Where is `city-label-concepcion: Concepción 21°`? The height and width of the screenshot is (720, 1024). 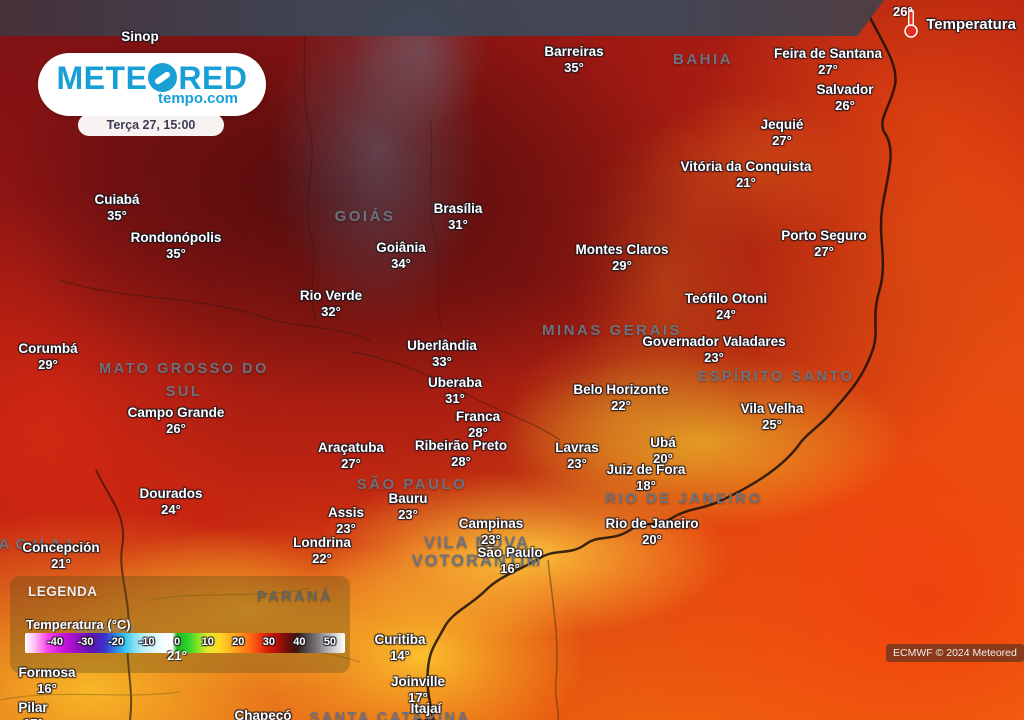 city-label-concepcion: Concepción 21° is located at coordinates (61, 555).